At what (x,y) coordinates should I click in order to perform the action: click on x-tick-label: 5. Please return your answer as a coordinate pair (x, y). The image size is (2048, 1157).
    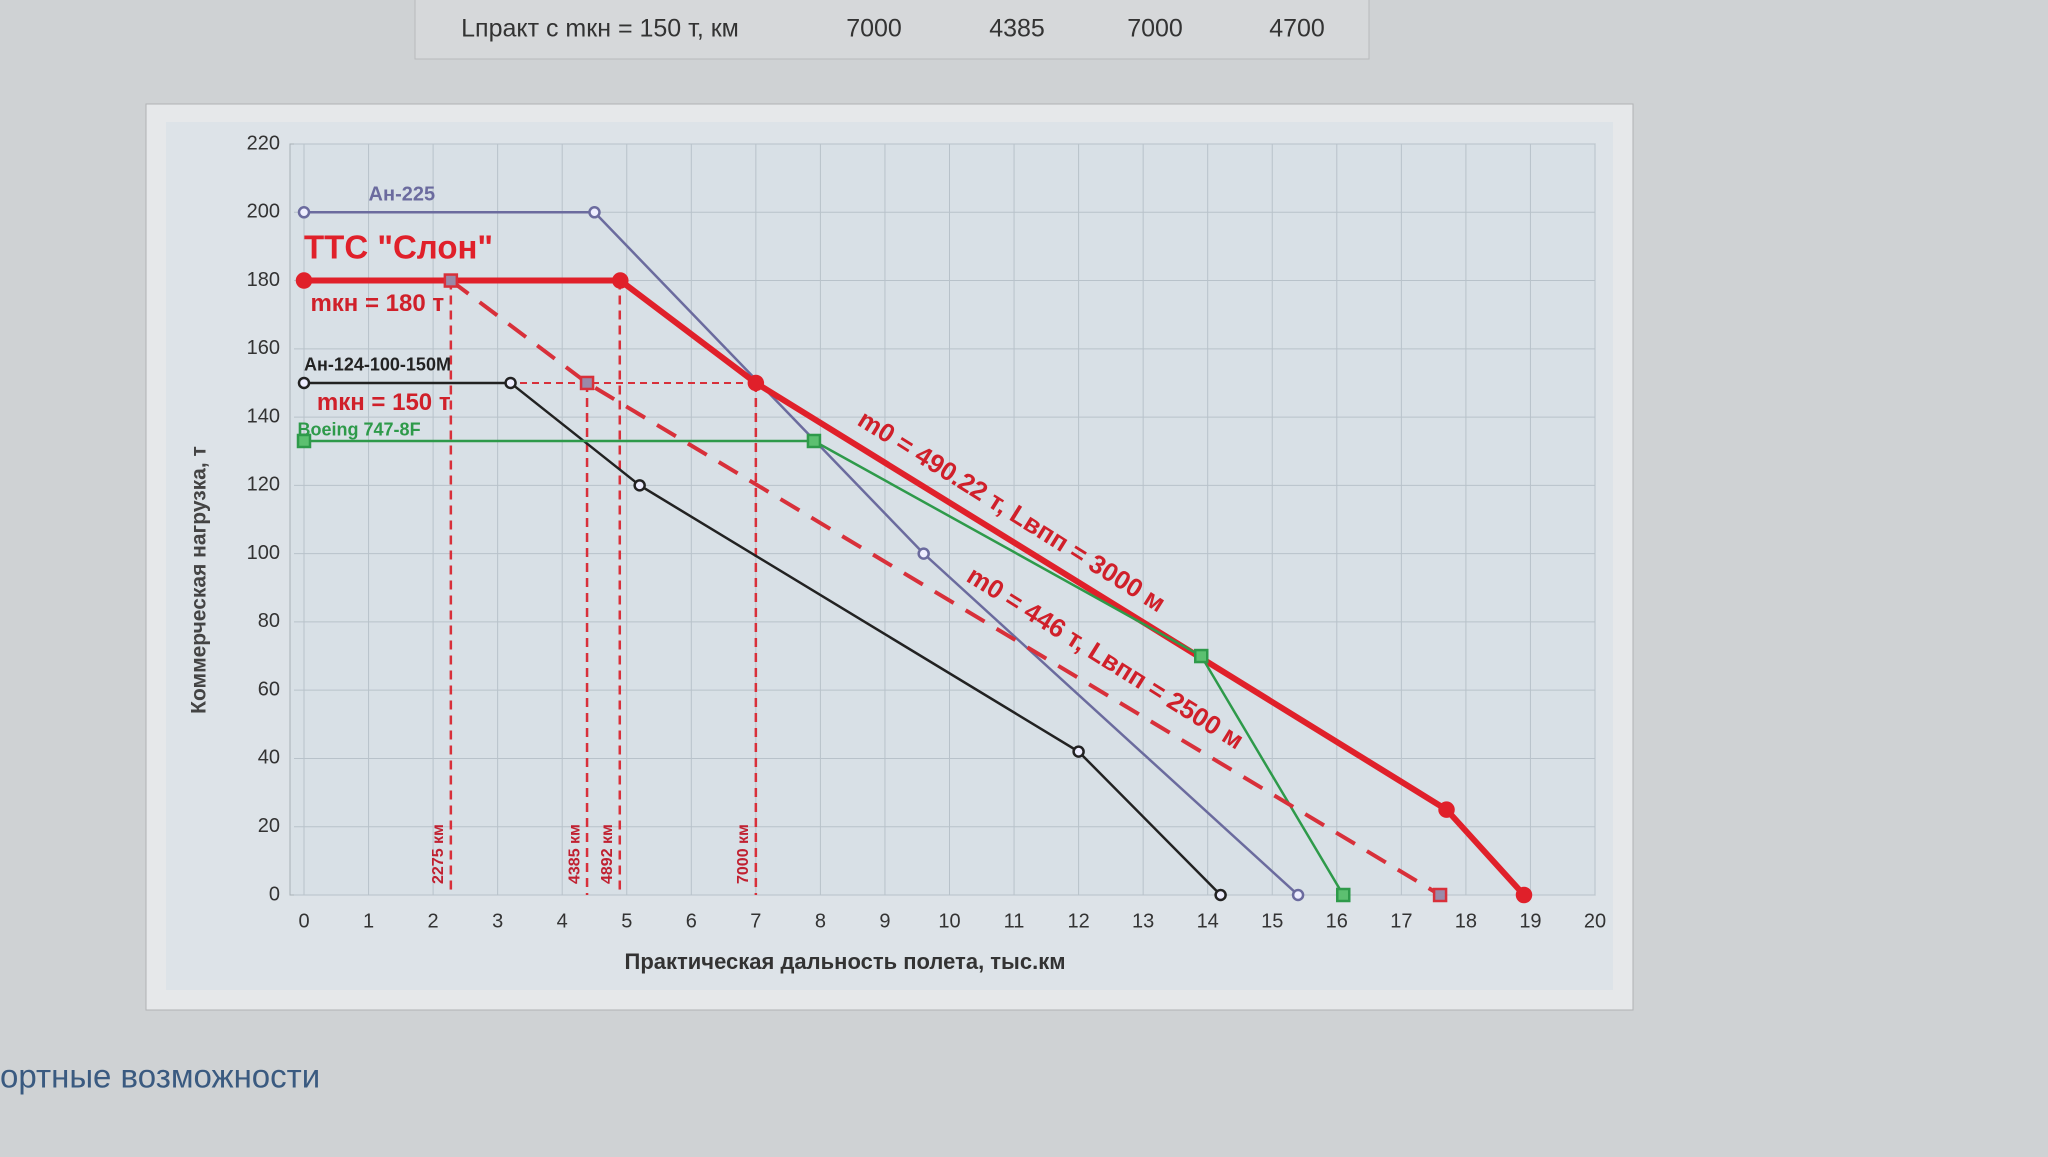
    Looking at the image, I should click on (626, 921).